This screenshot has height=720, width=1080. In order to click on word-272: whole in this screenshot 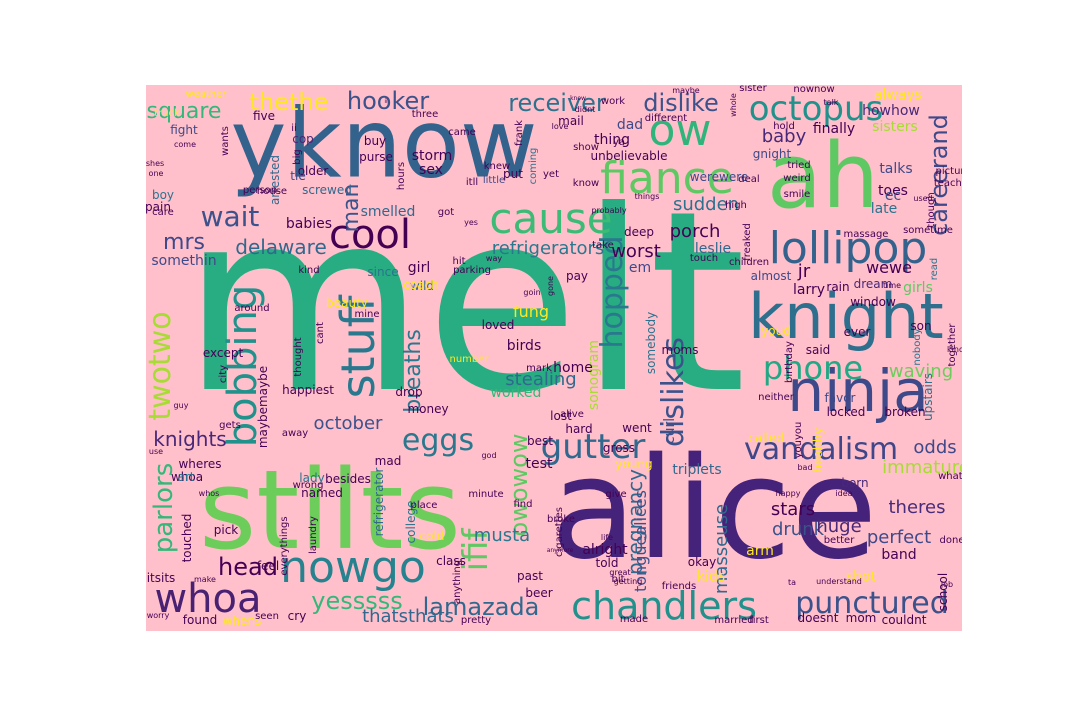, I will do `click(733, 105)`.